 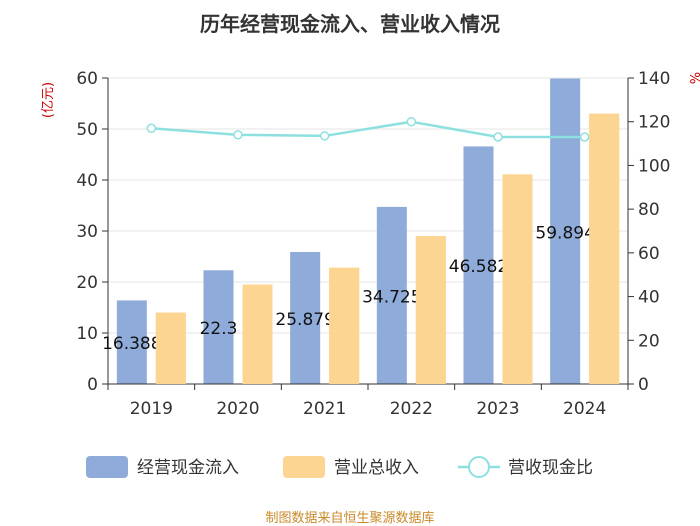 What do you see at coordinates (87, 283) in the screenshot?
I see `y-left-tick-label: 20` at bounding box center [87, 283].